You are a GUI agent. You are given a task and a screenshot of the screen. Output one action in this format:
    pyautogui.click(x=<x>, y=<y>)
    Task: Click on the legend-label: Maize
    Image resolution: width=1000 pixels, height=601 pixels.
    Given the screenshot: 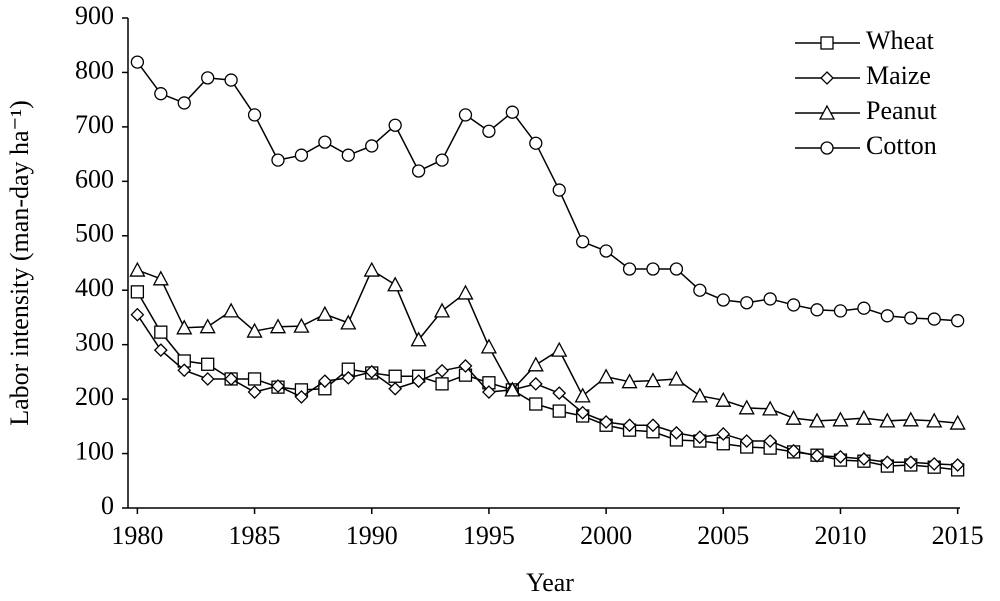 What is the action you would take?
    pyautogui.click(x=898, y=75)
    